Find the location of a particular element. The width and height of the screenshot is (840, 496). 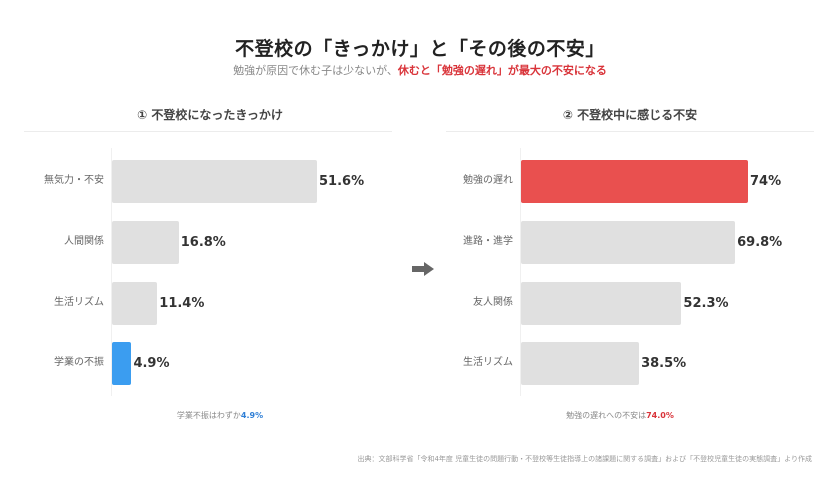

right-note-text: 勉強の遅れへの不安は is located at coordinates (606, 415).